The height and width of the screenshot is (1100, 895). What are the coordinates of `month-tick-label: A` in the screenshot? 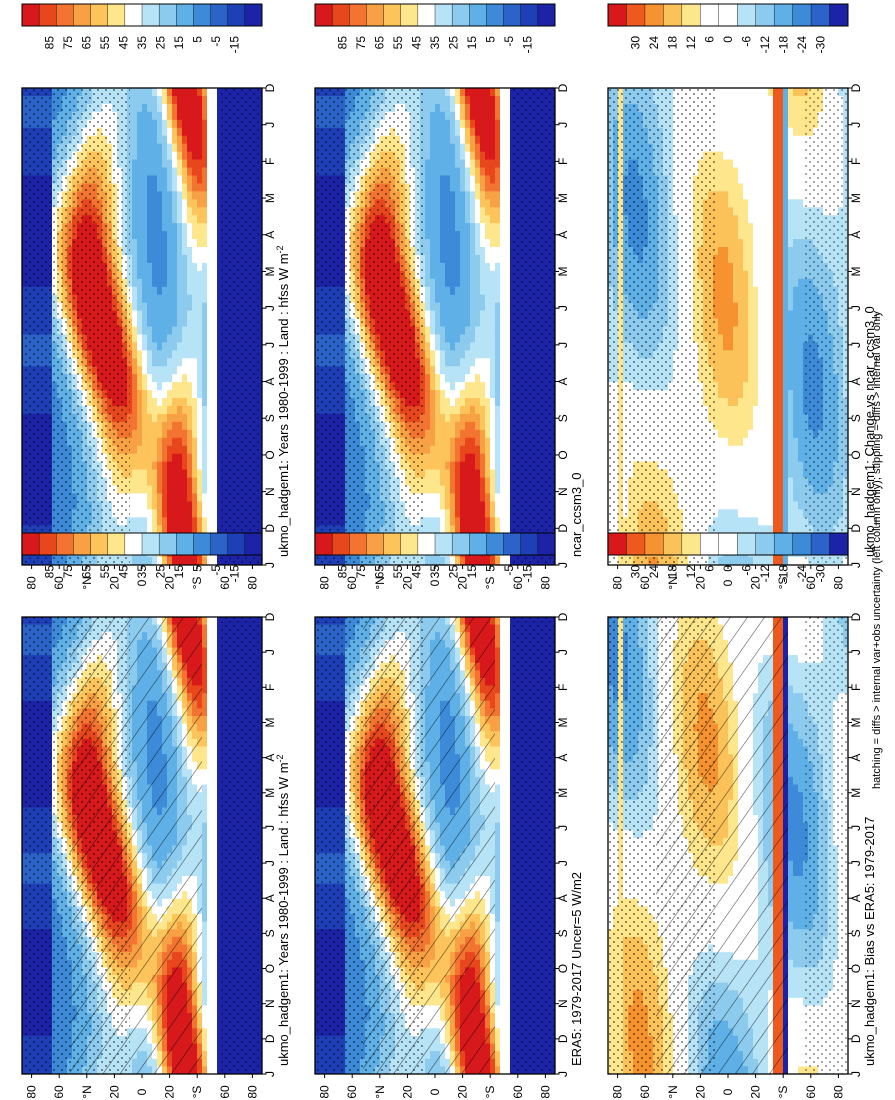 It's located at (270, 382).